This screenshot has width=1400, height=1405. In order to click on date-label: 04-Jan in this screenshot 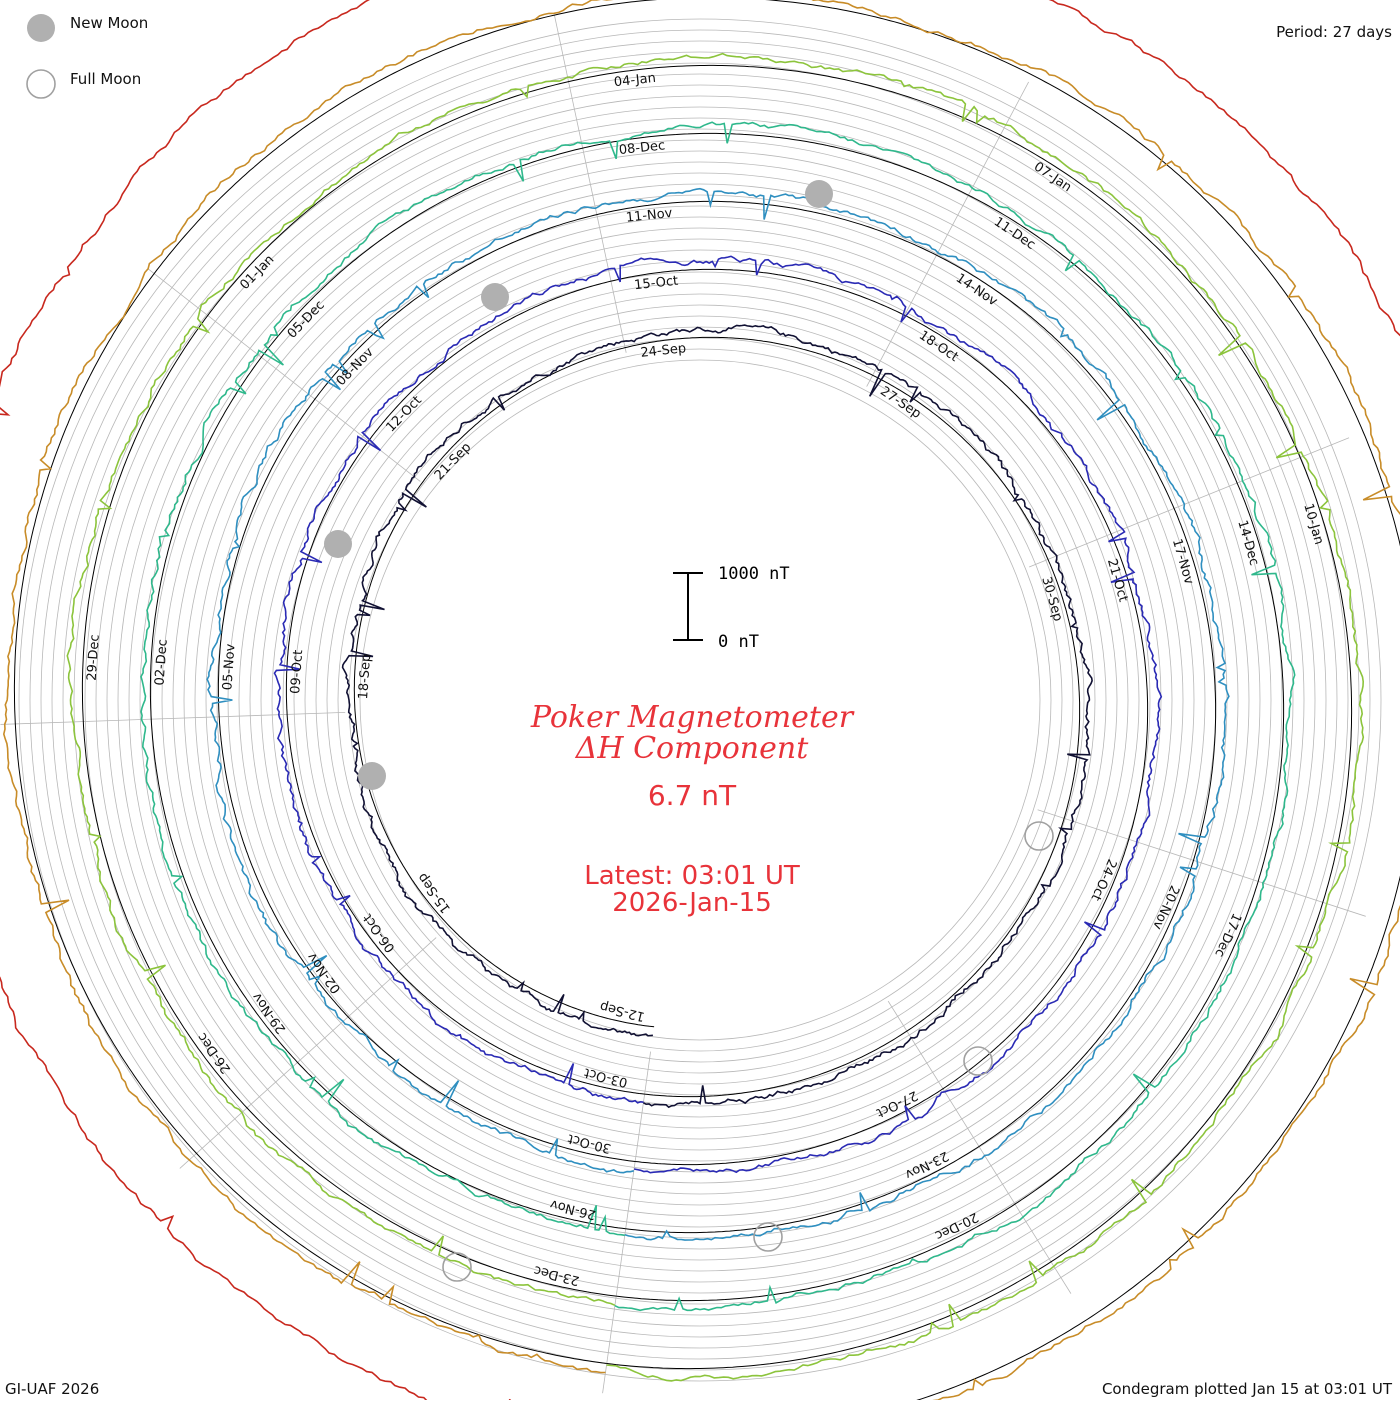, I will do `click(634, 80)`.